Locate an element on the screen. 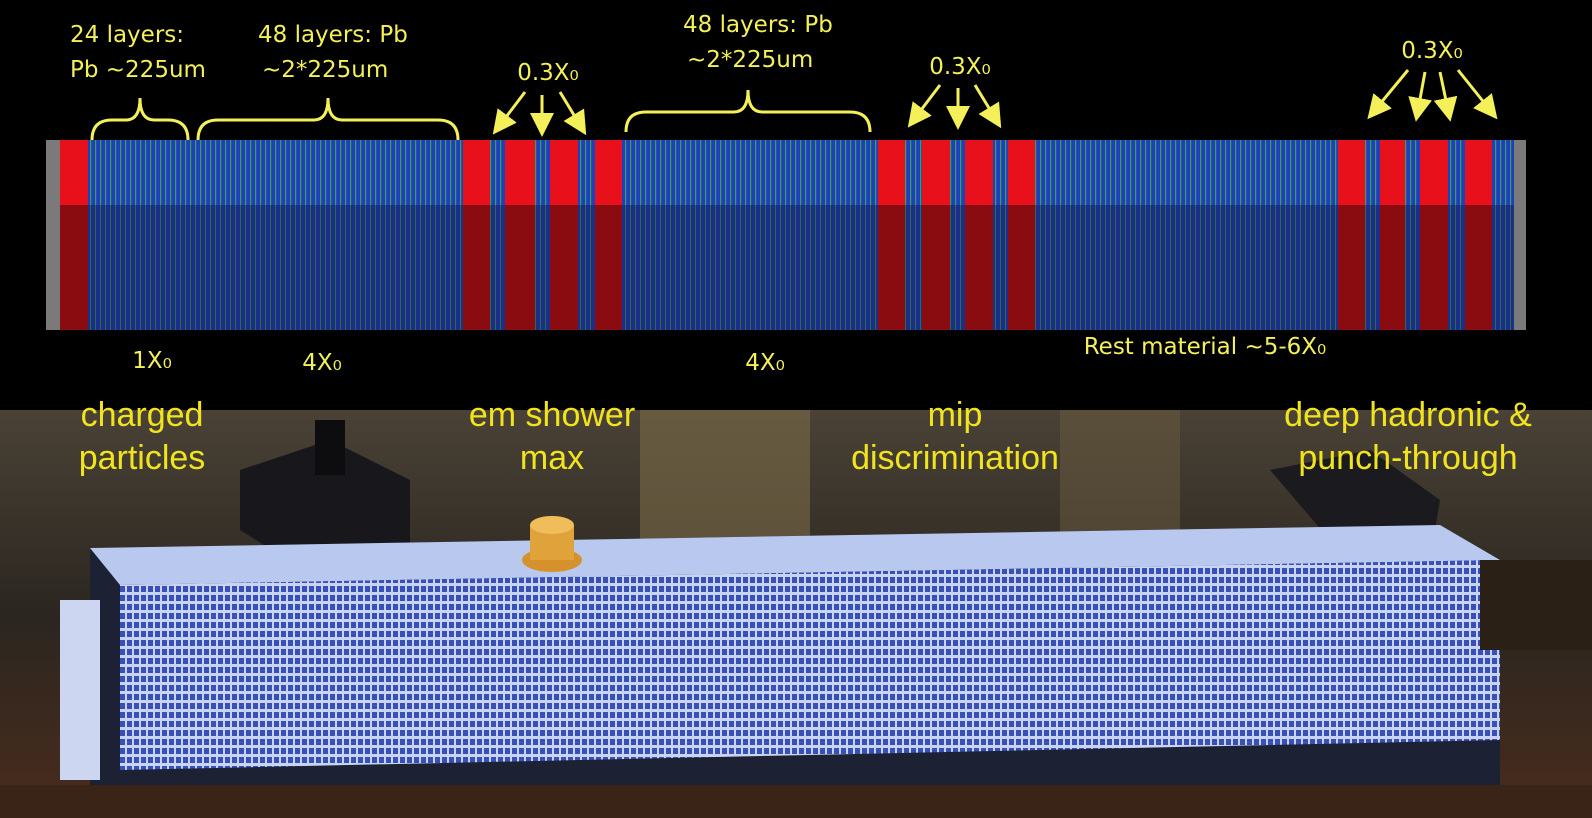 The height and width of the screenshot is (818, 1592). role-label: particles is located at coordinates (142, 458).